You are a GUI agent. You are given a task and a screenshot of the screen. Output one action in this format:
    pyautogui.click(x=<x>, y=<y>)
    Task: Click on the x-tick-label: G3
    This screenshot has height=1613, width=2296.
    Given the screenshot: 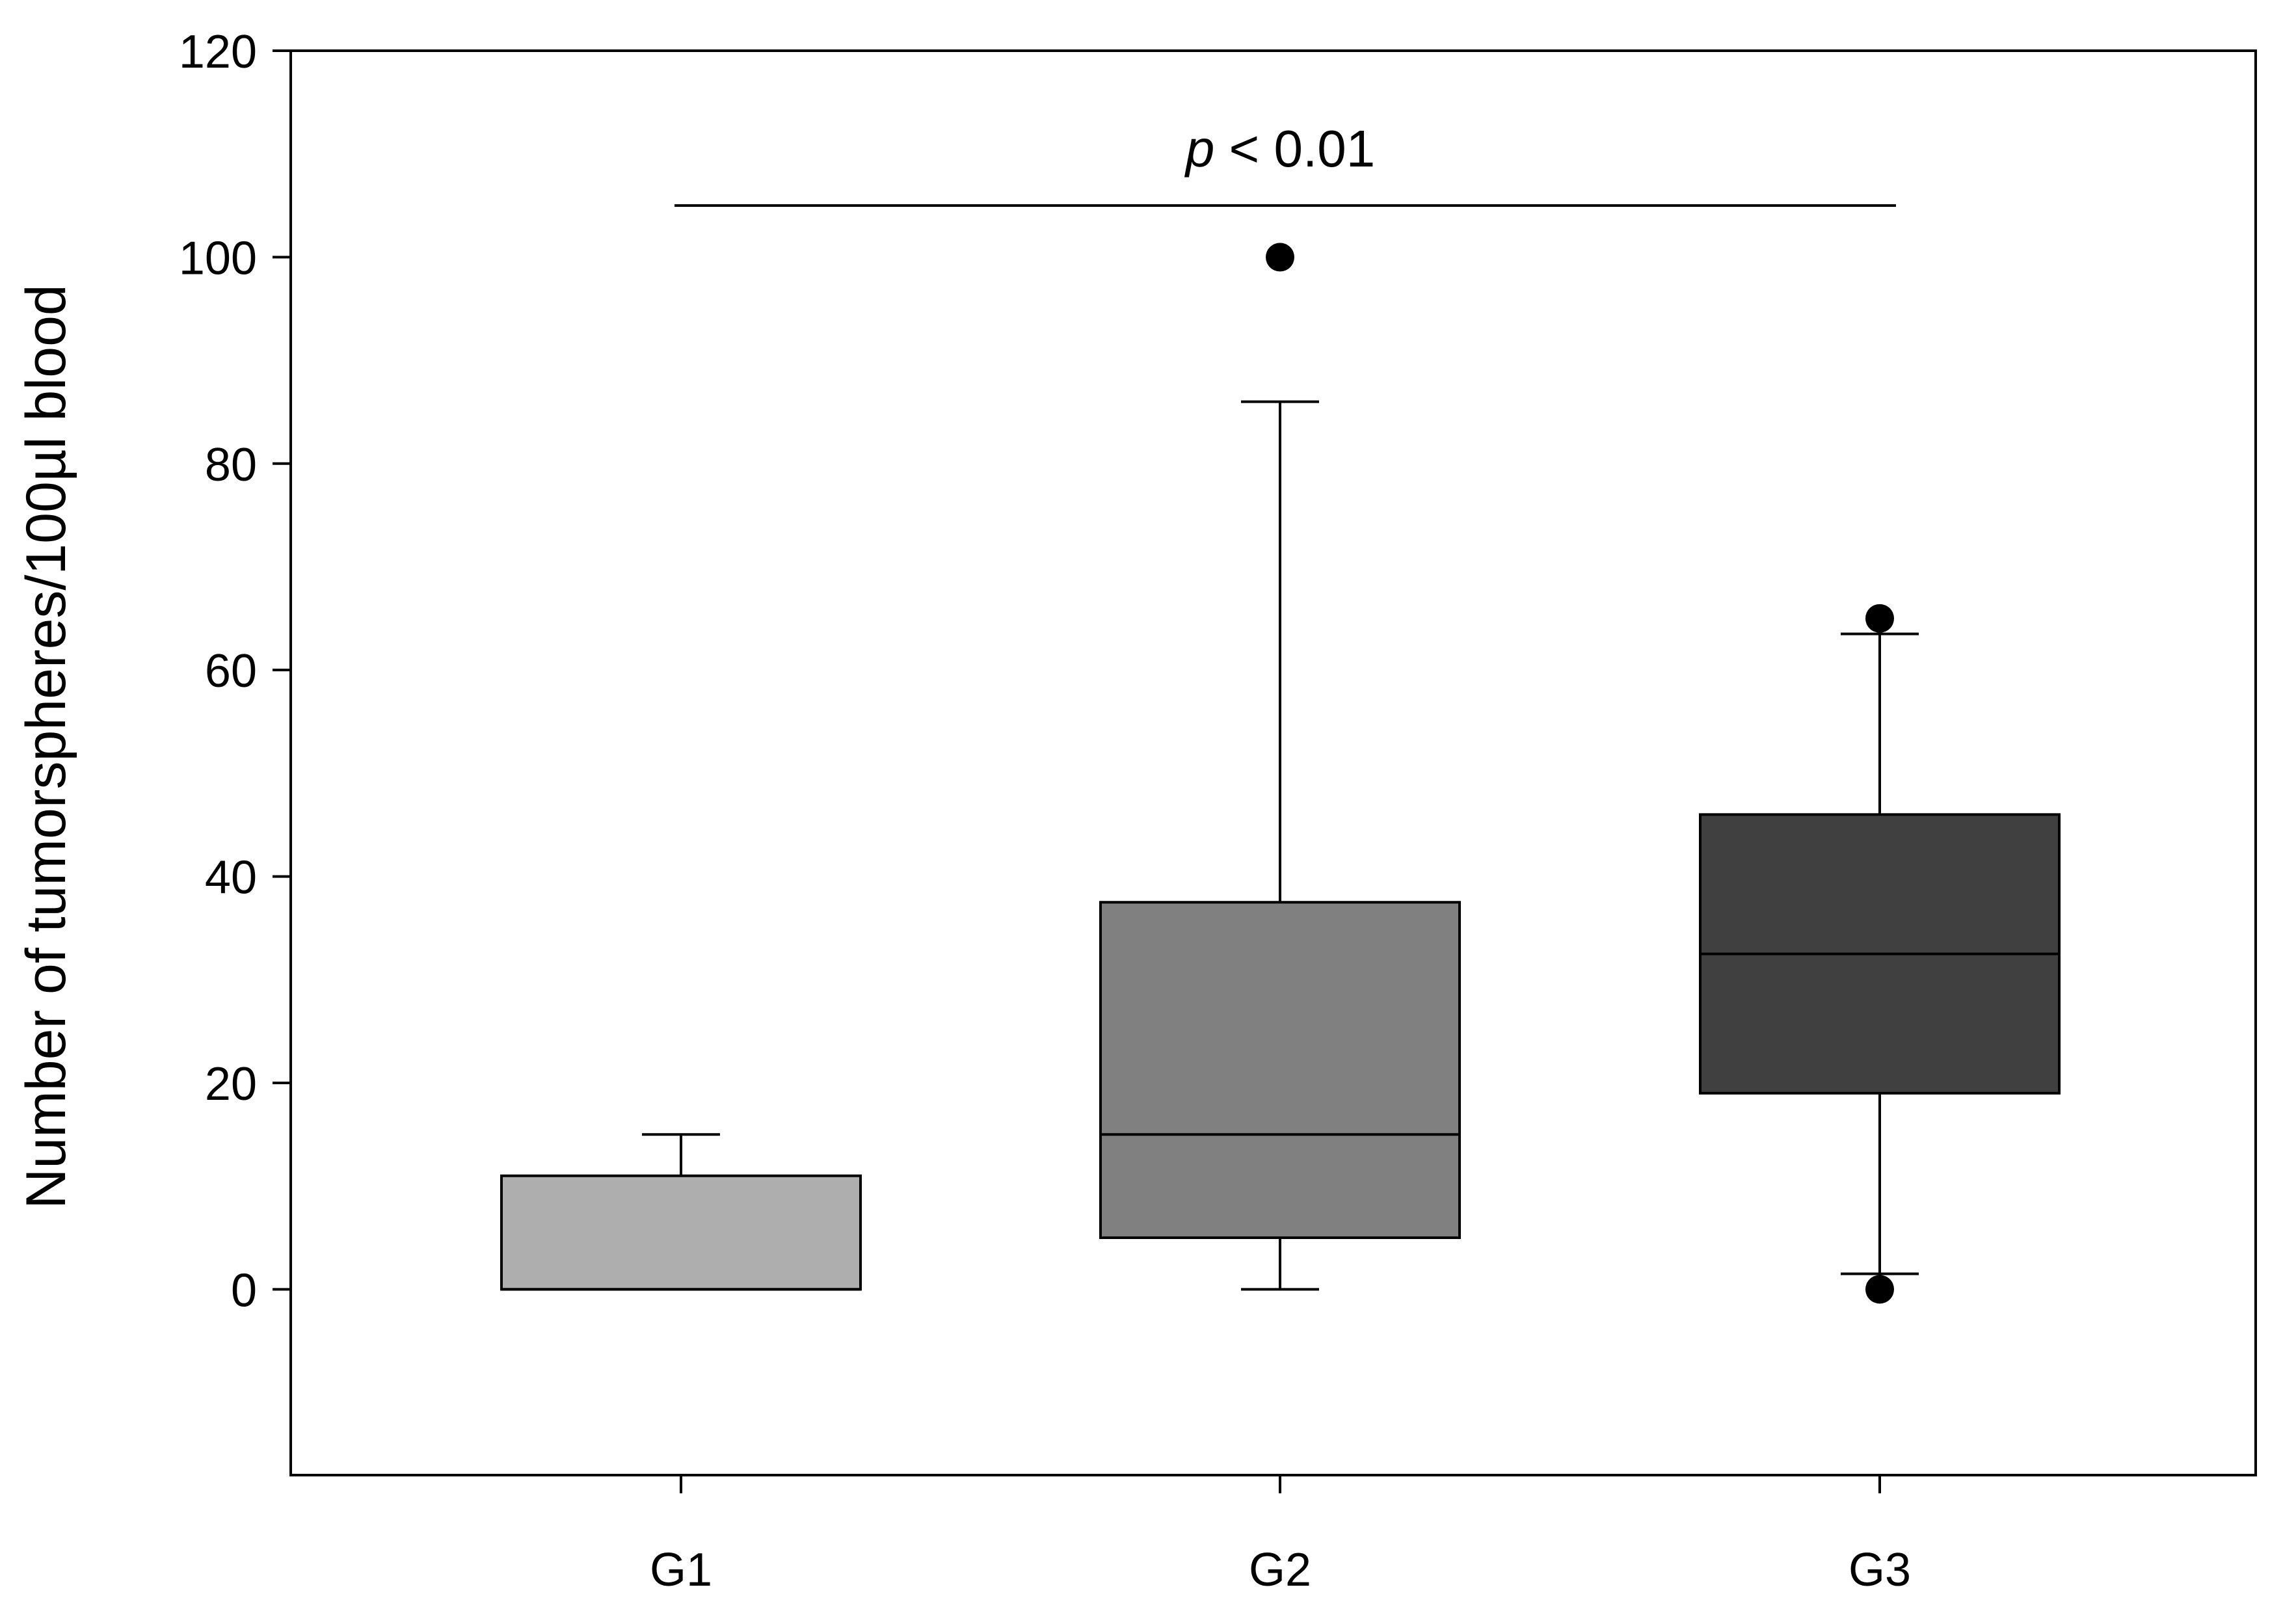 What is the action you would take?
    pyautogui.click(x=1880, y=1570)
    